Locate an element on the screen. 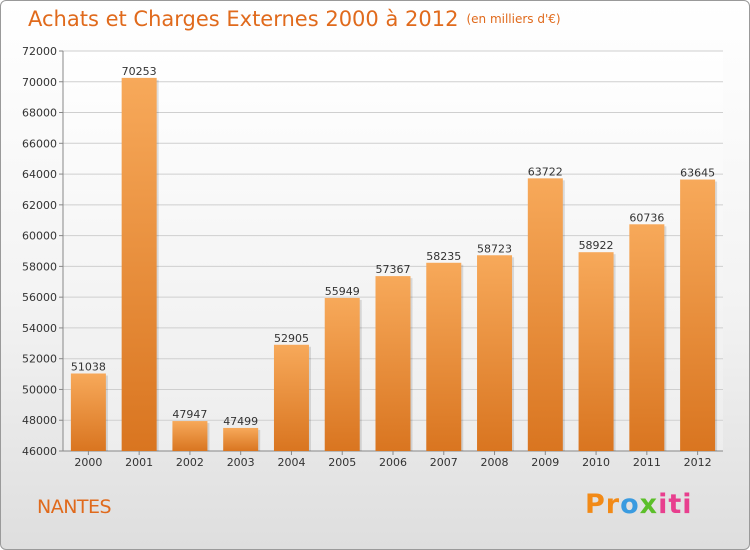  title-main: Achats et Charges Externes 2000 à 2012 is located at coordinates (243, 19).